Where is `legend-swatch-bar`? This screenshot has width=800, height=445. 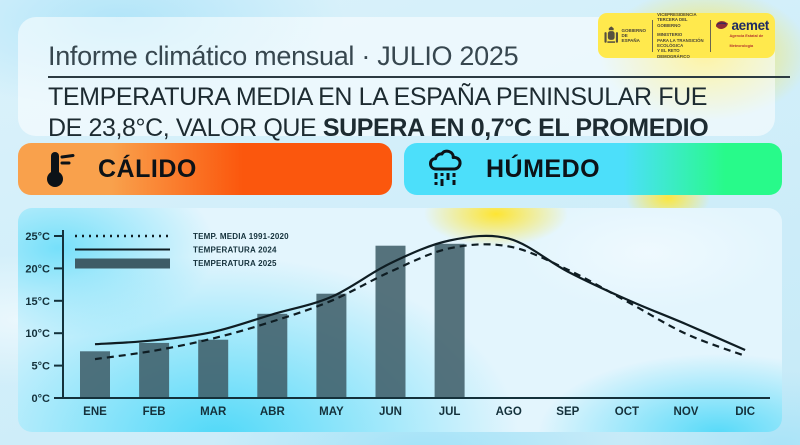 legend-swatch-bar is located at coordinates (122, 263).